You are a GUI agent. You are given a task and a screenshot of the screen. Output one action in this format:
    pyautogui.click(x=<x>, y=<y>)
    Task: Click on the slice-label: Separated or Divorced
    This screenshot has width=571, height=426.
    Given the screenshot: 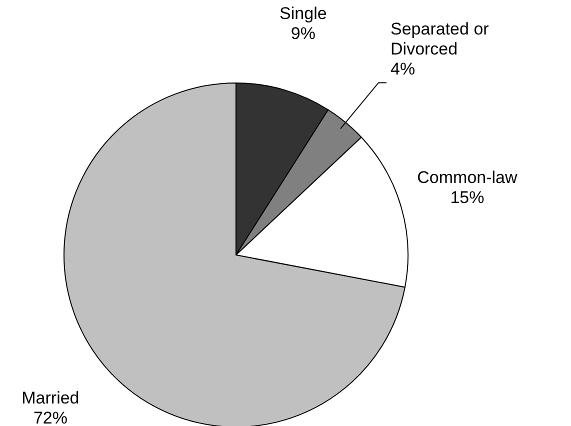 What is the action you would take?
    pyautogui.click(x=440, y=39)
    